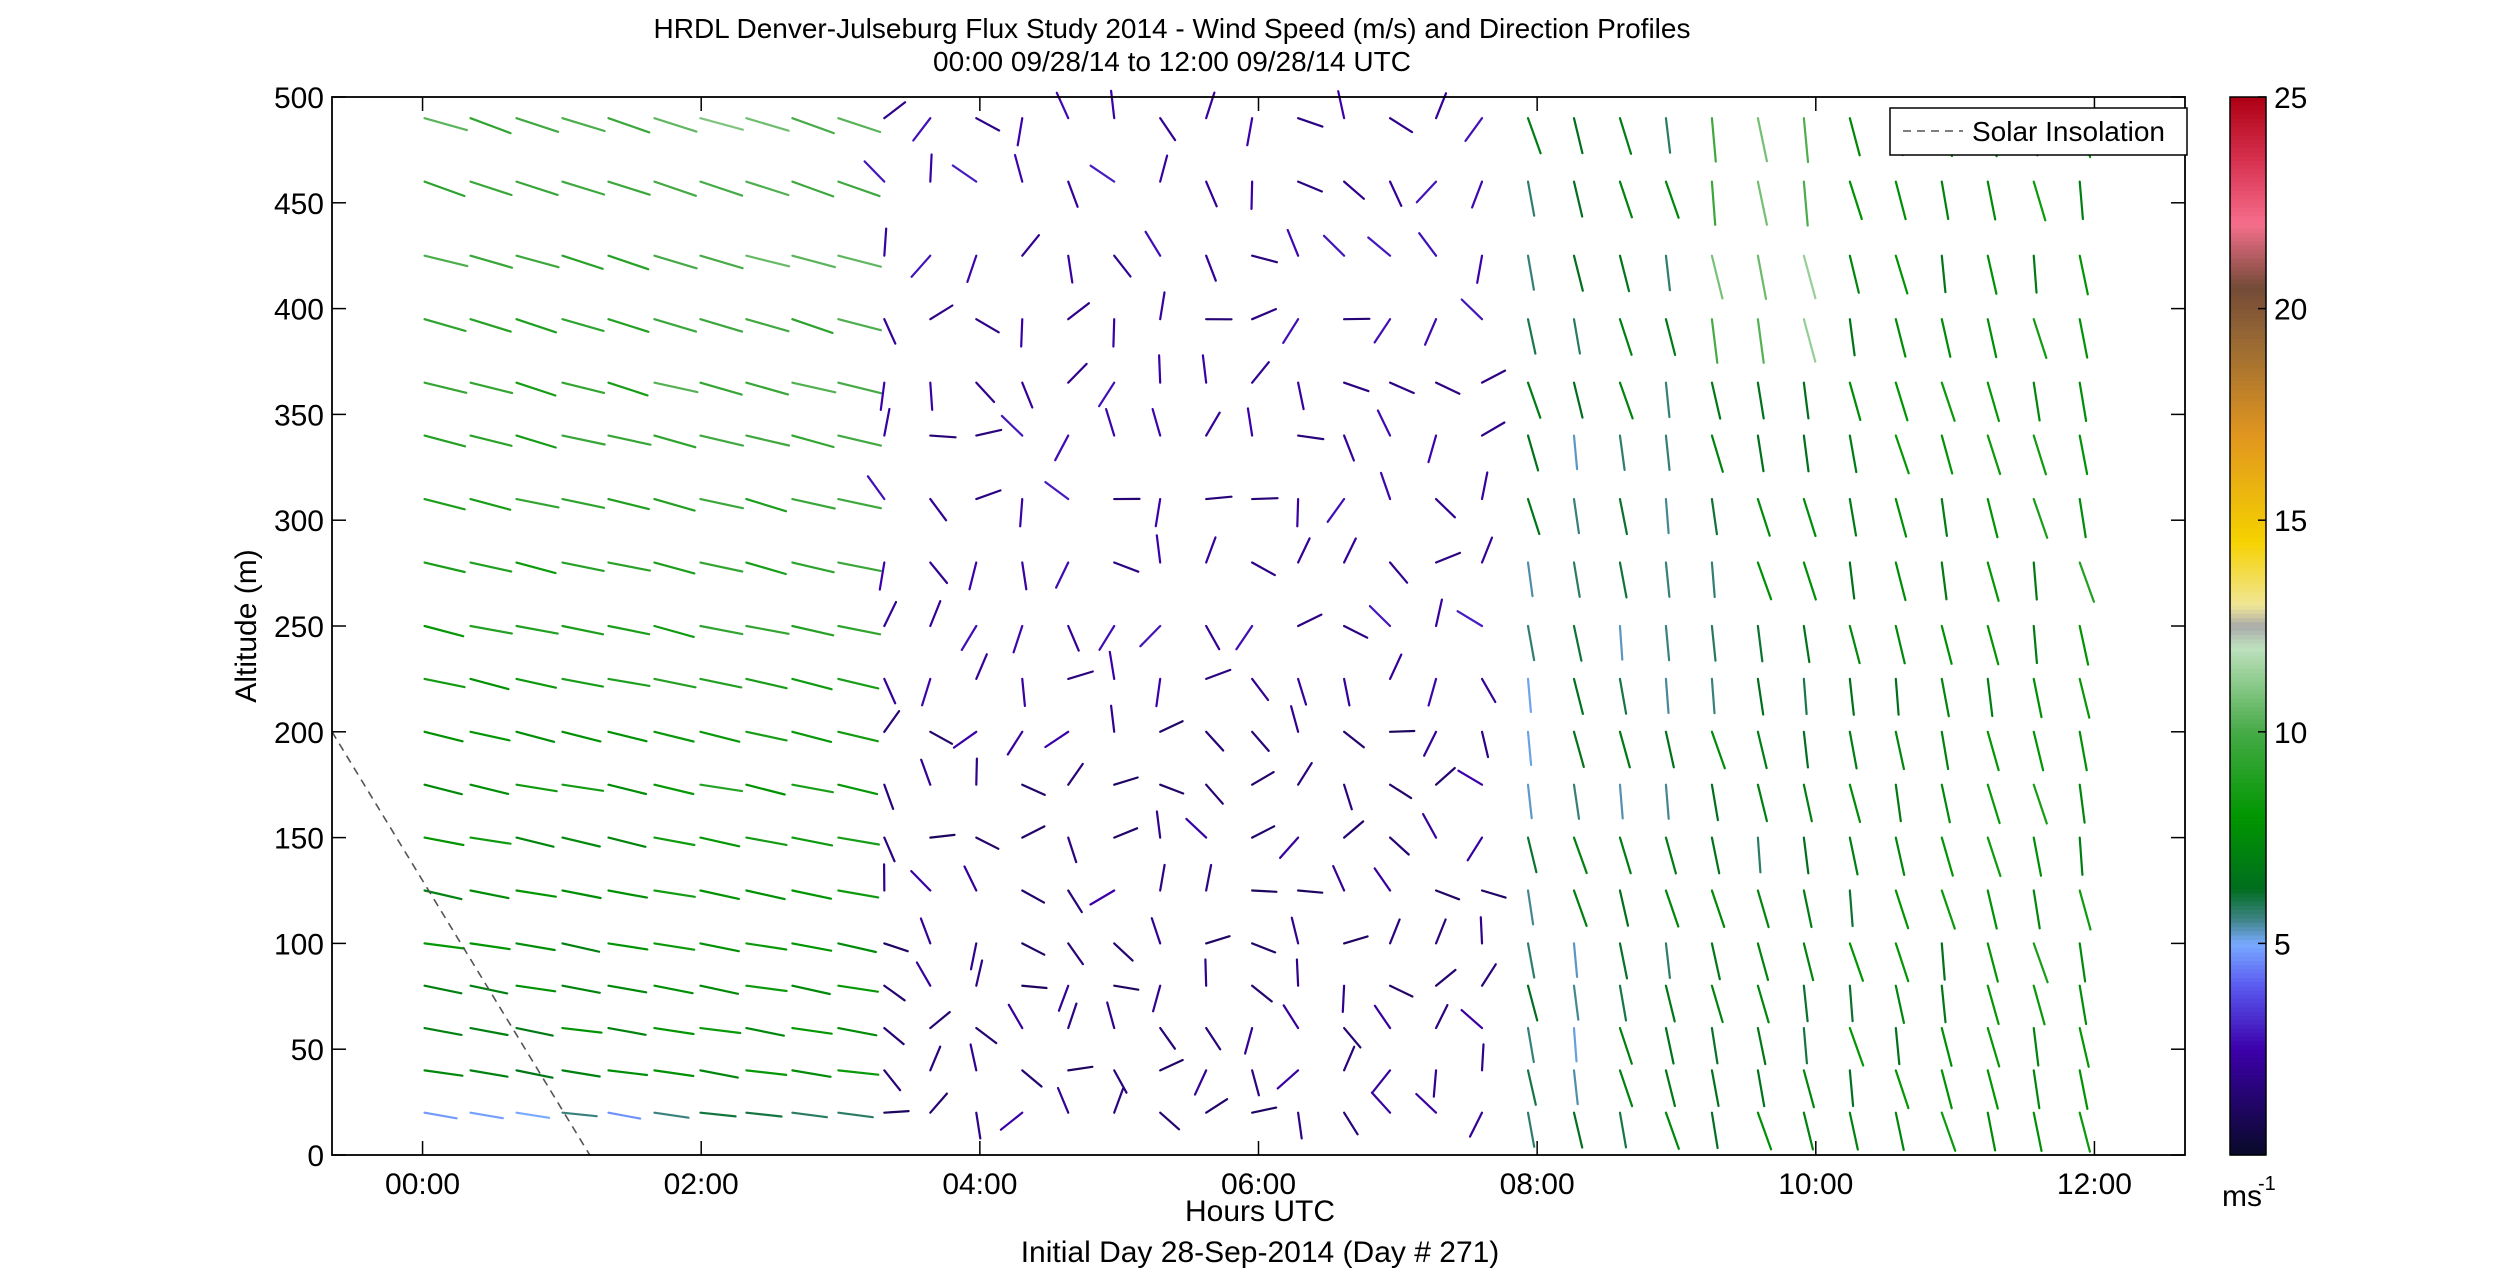 Image resolution: width=2515 pixels, height=1282 pixels. Describe the element at coordinates (315, 1156) in the screenshot. I see `y-tick-label-0: 0` at that location.